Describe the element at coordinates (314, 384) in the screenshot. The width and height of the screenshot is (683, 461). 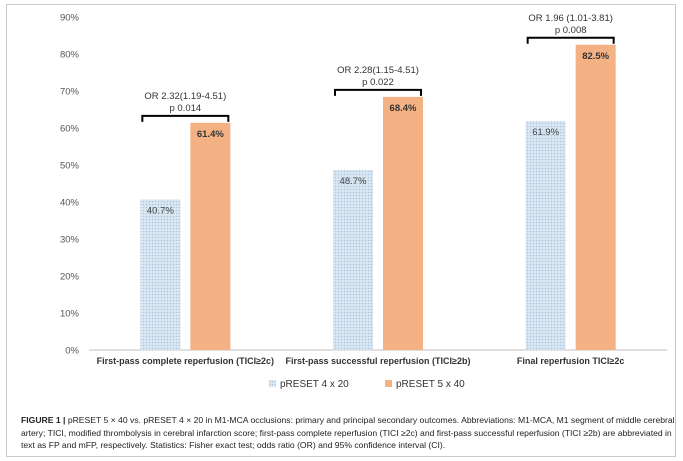
I see `legend-label-4x20: pRESET 4 x 20` at that location.